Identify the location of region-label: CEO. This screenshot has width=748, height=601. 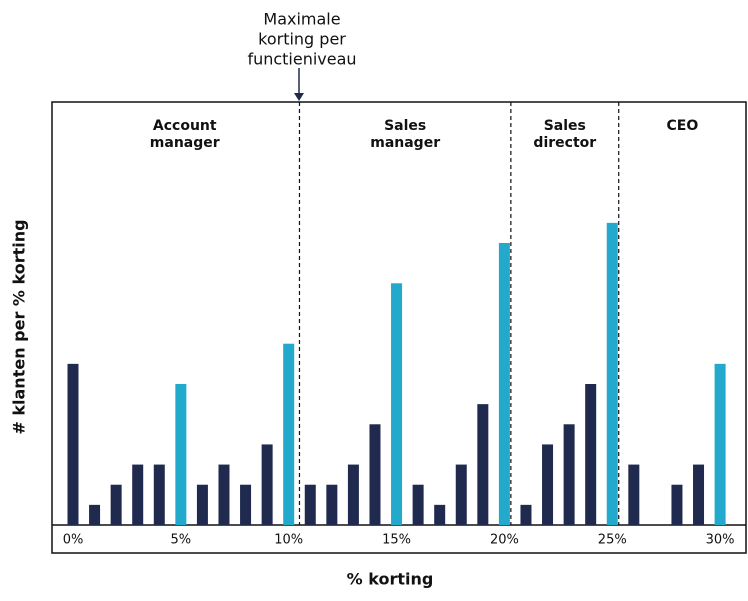
(682, 126).